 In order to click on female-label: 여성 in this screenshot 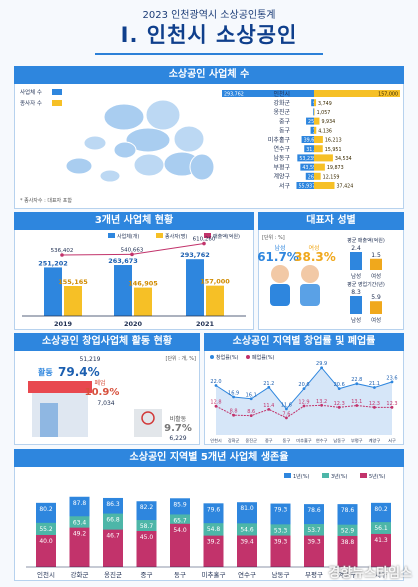, I will do `click(313, 248)`.